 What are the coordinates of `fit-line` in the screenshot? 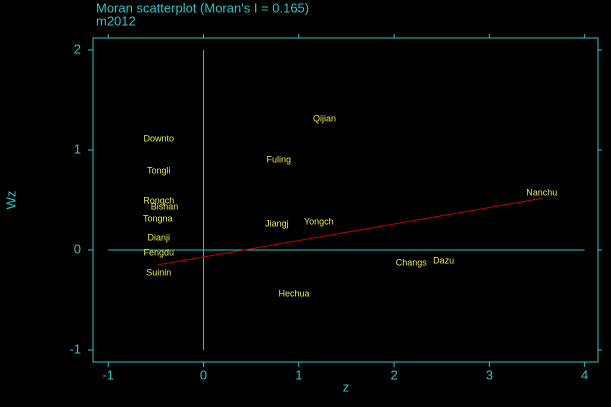 It's located at (349, 231).